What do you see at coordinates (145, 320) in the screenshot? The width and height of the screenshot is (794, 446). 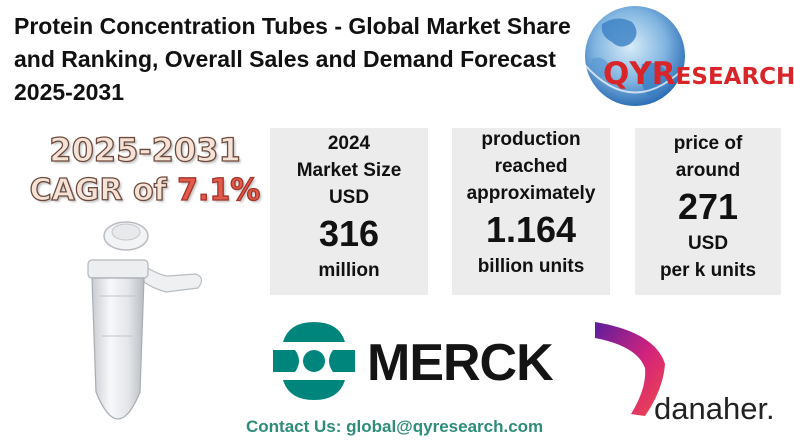 I see `microcentrifuge-tube-icon` at bounding box center [145, 320].